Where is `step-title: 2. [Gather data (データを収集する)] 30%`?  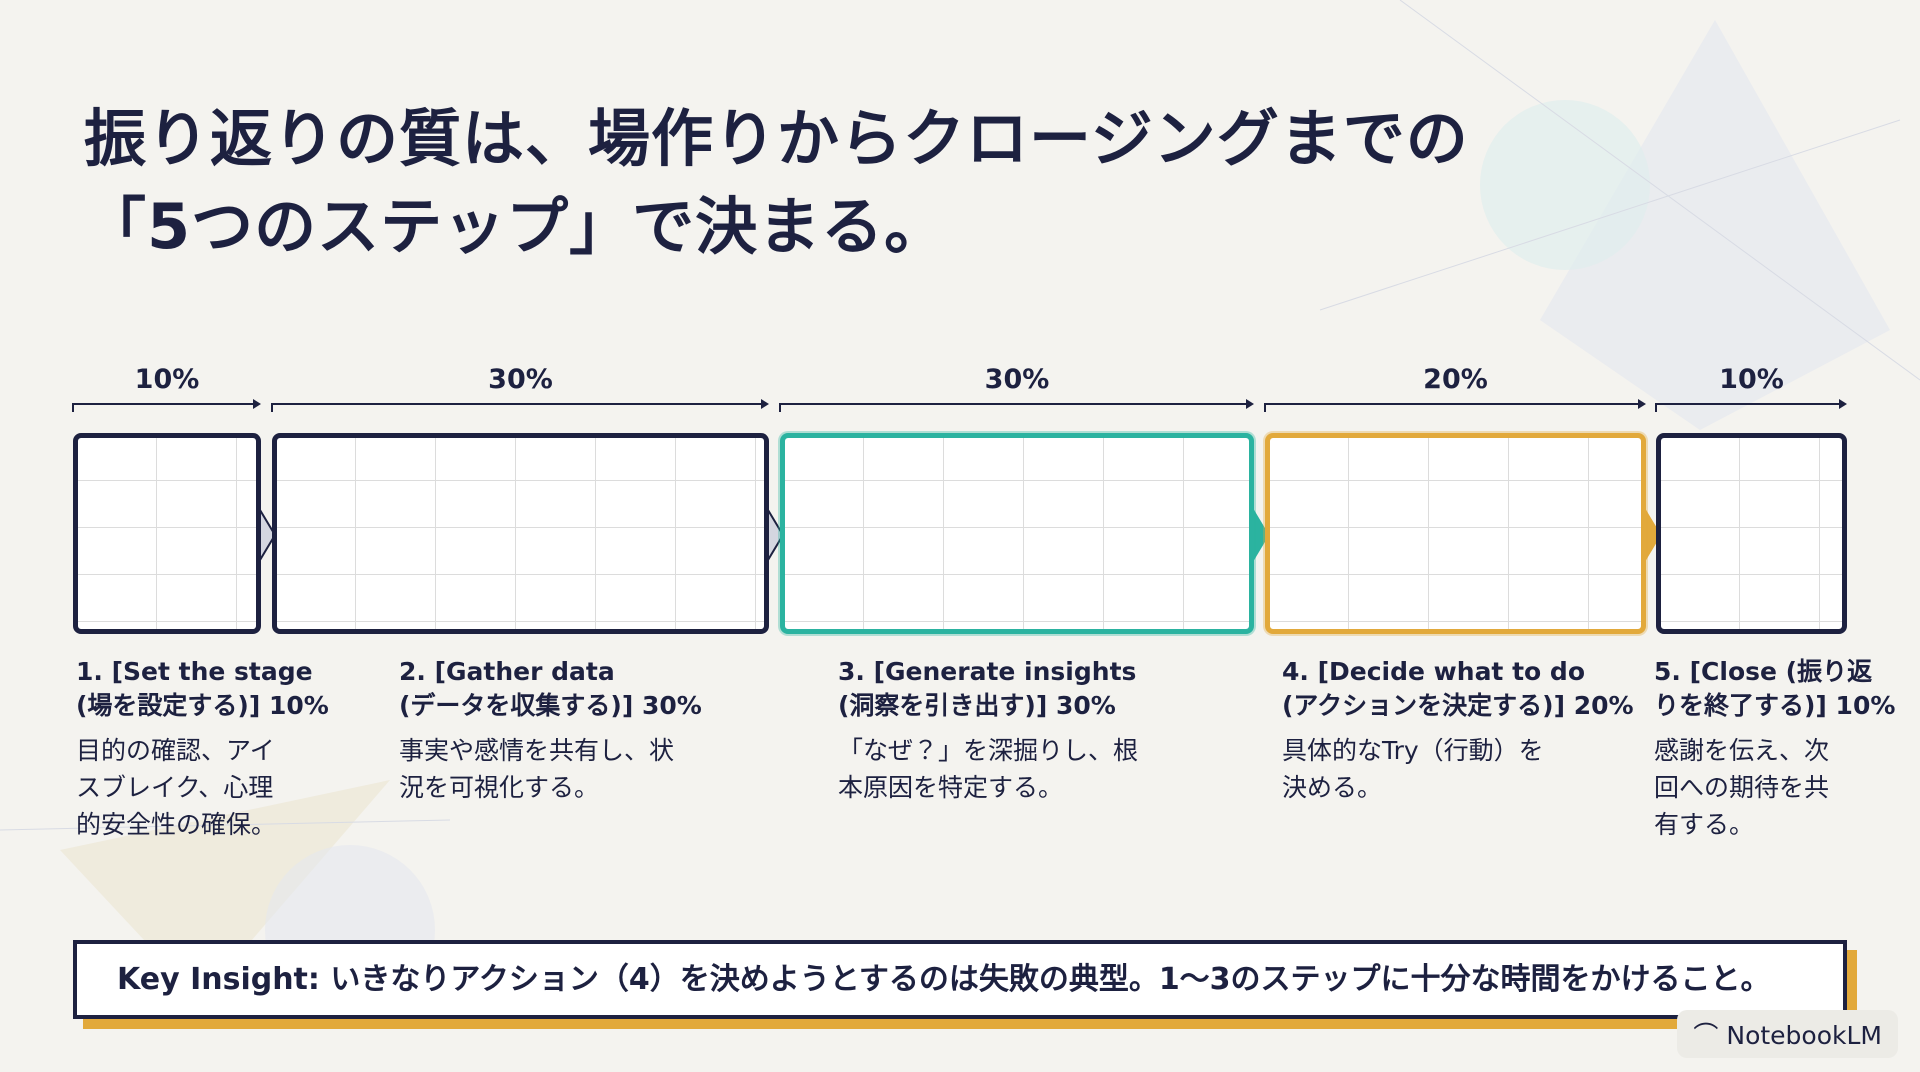 step-title: 2. [Gather data (データを収集する)] 30% is located at coordinates (550, 689).